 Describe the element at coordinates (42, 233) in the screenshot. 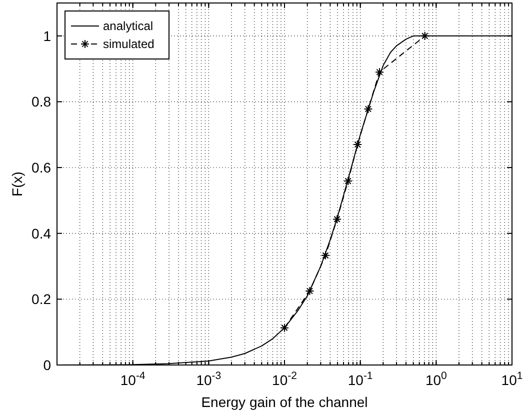

I see `y-tick-label: 0.4` at that location.